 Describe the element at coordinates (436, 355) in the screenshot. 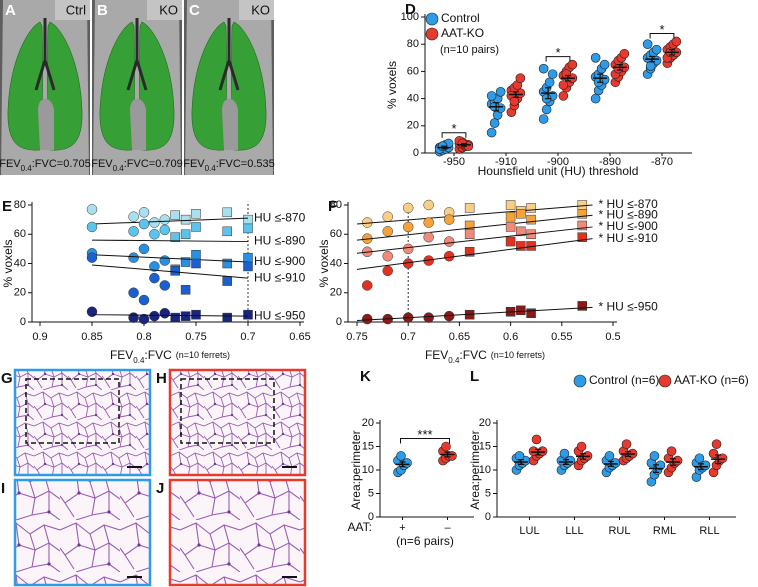

I see `x-label-part: FEV` at that location.